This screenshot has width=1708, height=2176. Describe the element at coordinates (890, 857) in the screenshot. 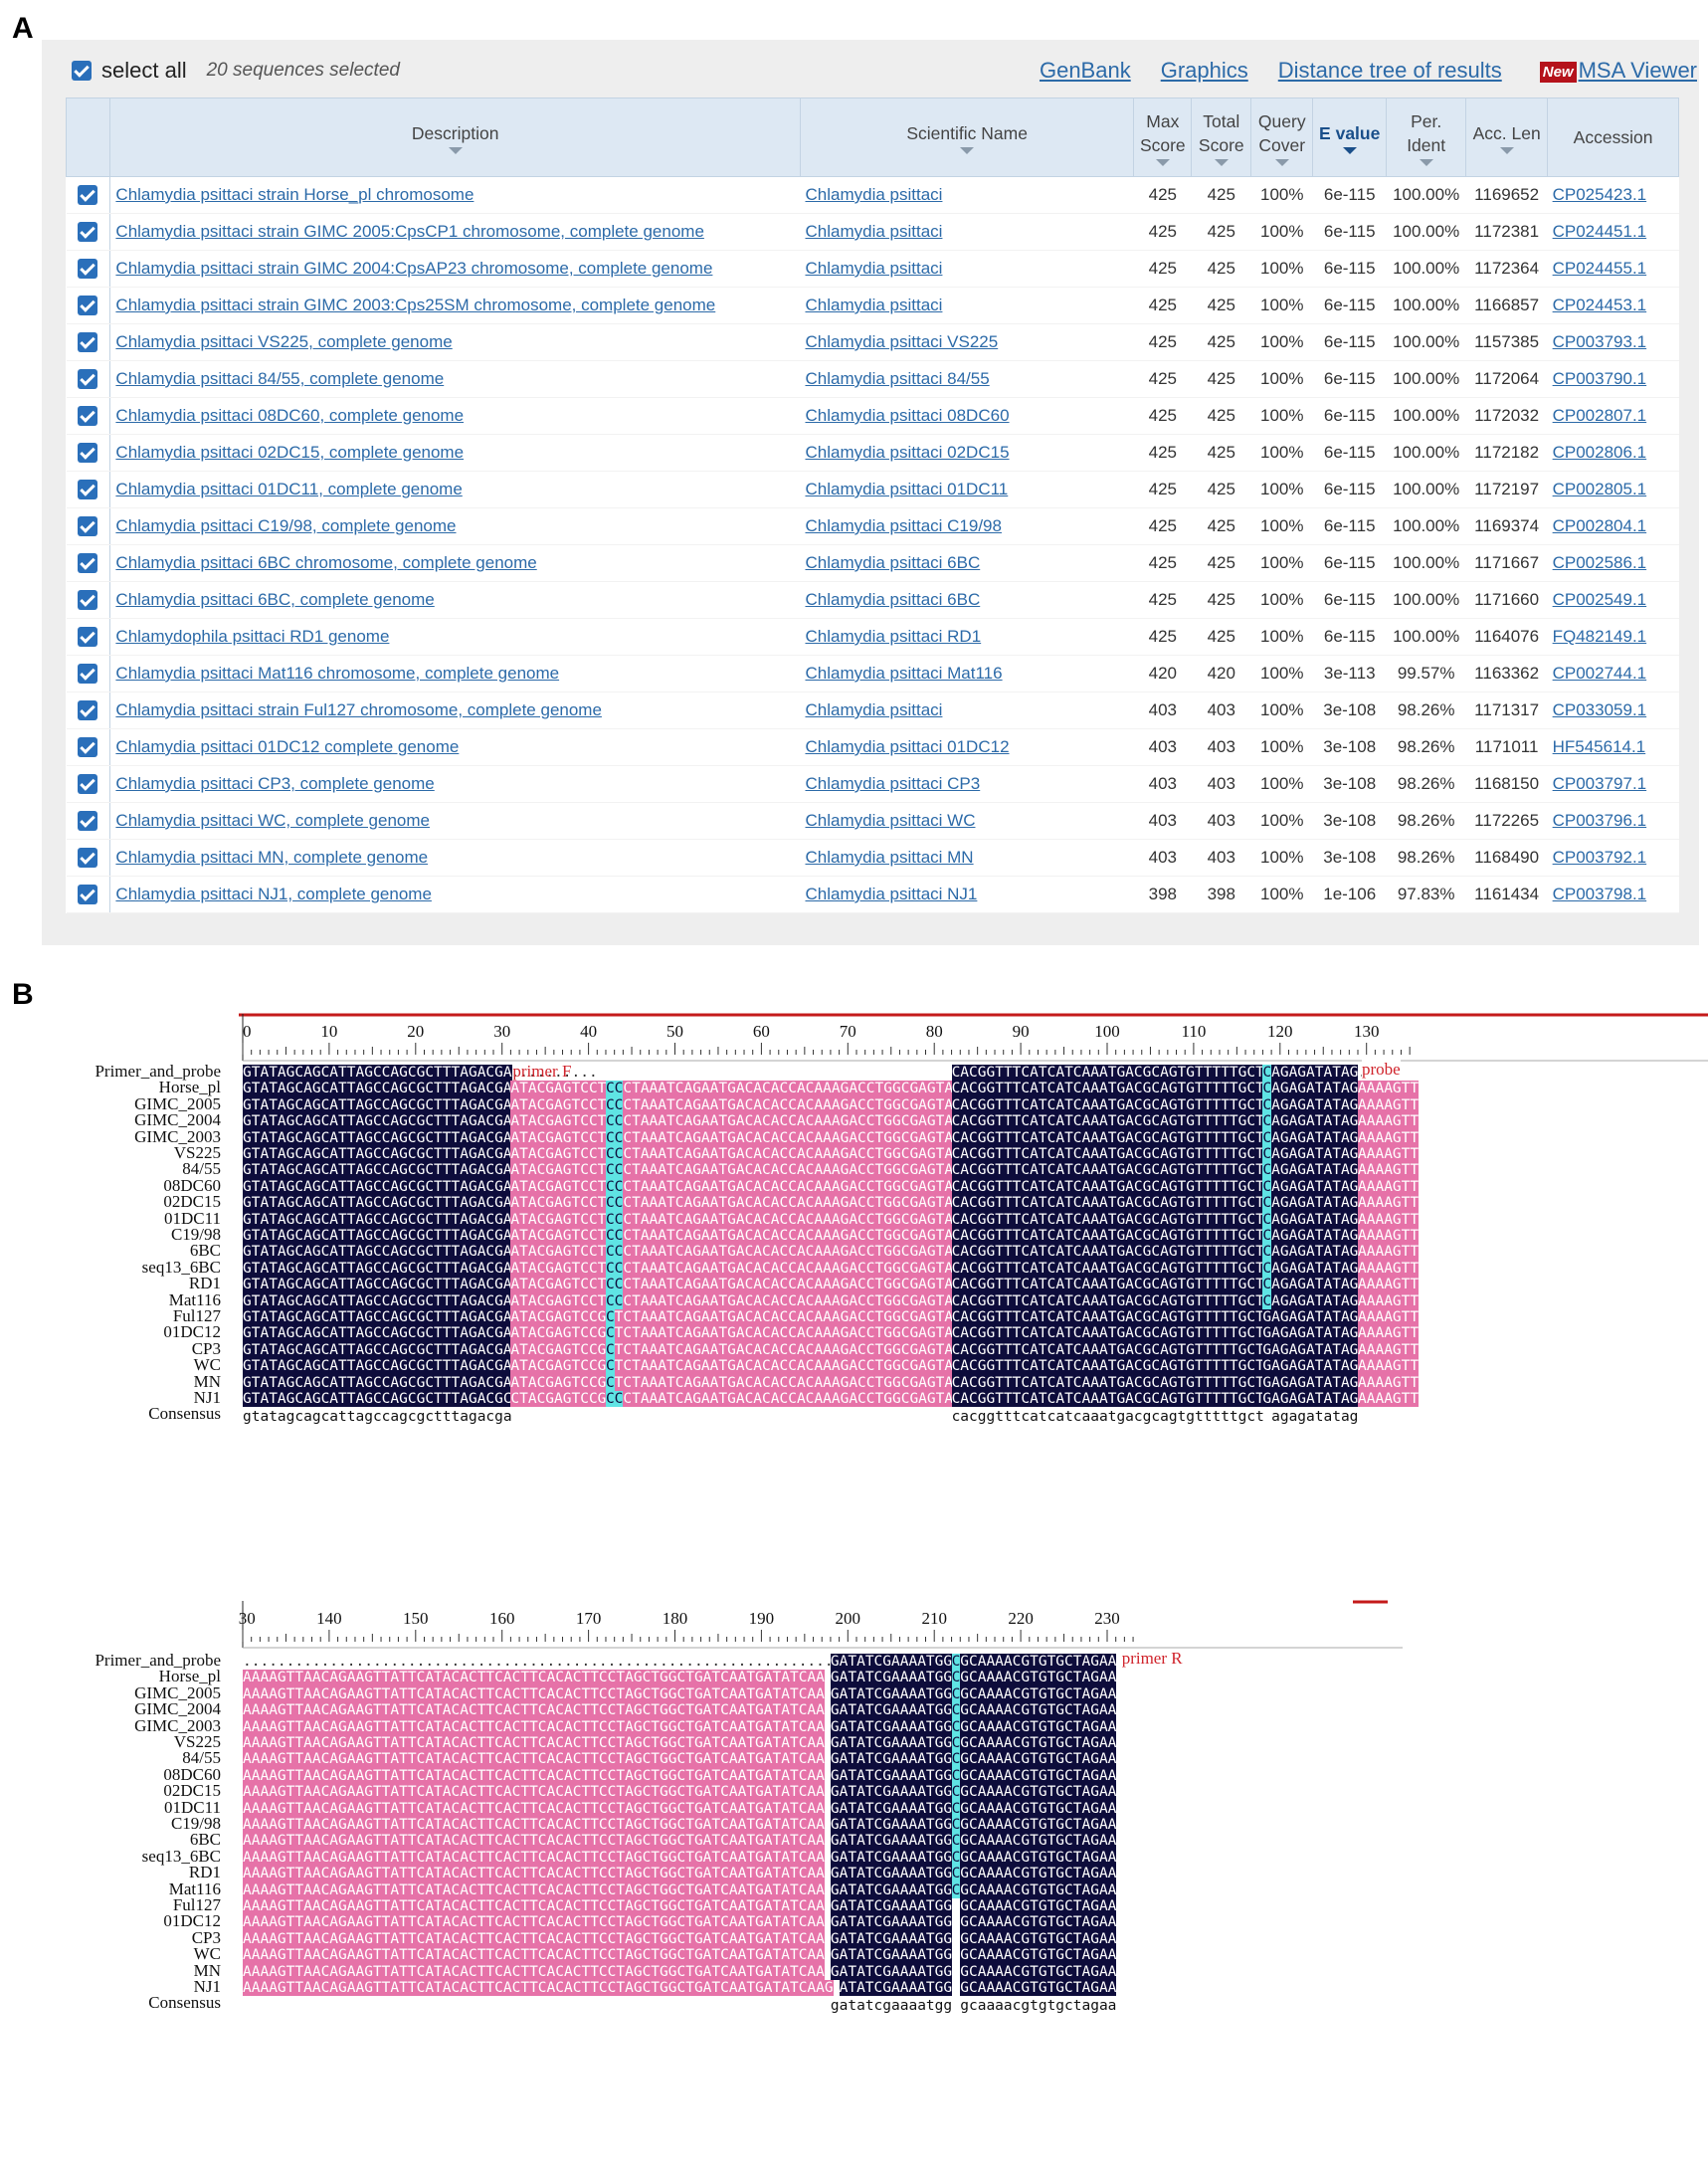

I see `scientific-name-link: Chlamydia psittaci MN` at that location.